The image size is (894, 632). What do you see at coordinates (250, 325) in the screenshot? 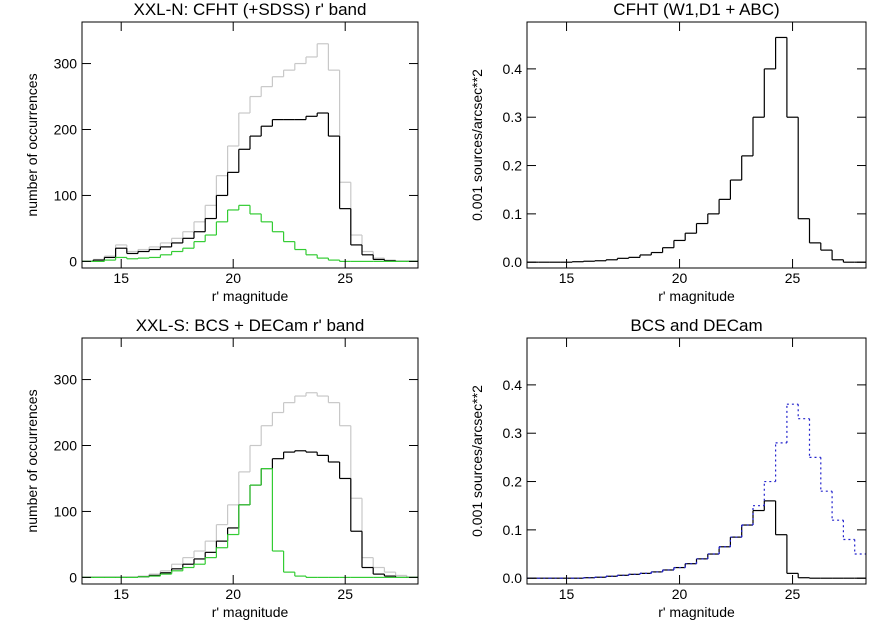
I see `chart-title: XXL-S: BCS + DECam r' band` at bounding box center [250, 325].